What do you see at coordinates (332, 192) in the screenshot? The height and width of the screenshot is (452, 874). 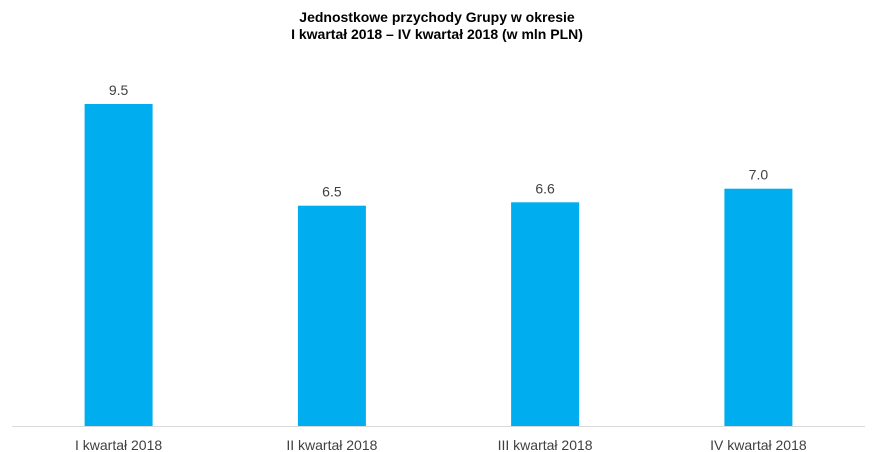 I see `data-label-2: 6.5` at bounding box center [332, 192].